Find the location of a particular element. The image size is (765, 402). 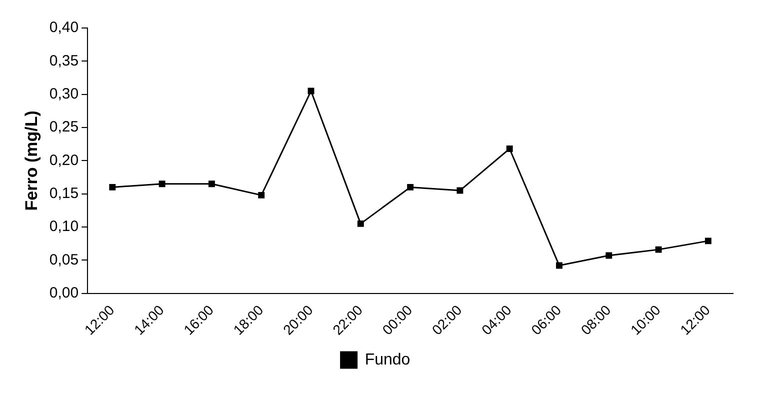

y-tick-label: 0,05 is located at coordinates (64, 259).